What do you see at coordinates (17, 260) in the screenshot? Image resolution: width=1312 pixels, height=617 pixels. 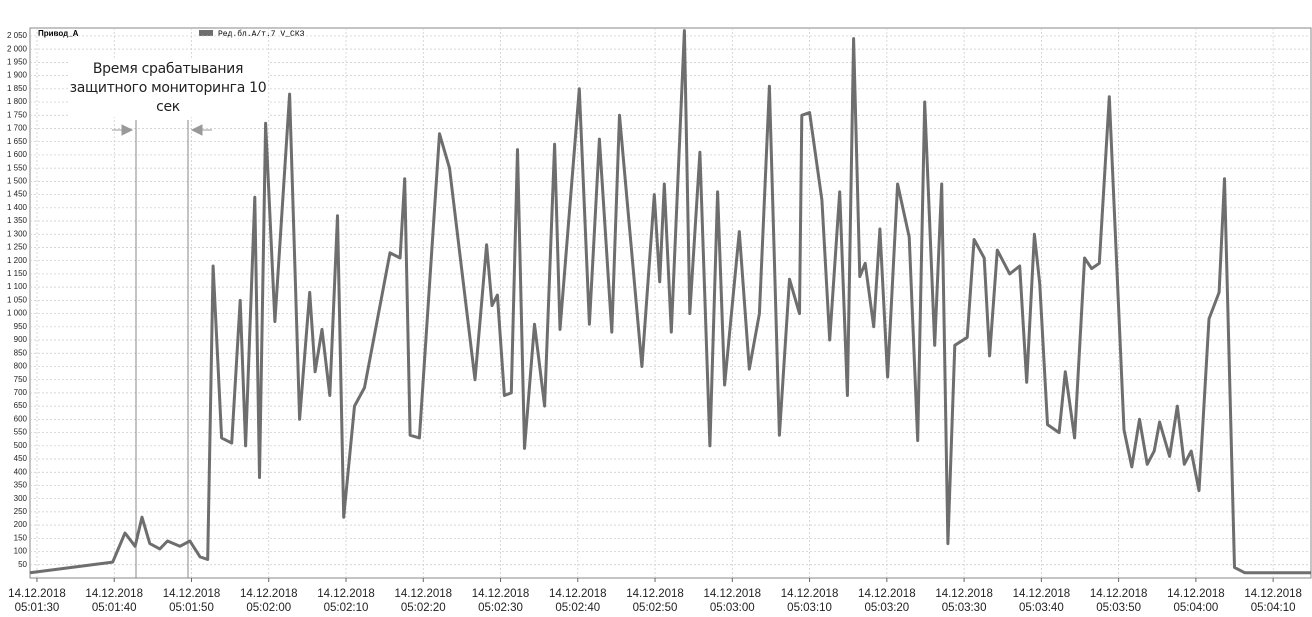 I see `y-tick-label: 1 200` at bounding box center [17, 260].